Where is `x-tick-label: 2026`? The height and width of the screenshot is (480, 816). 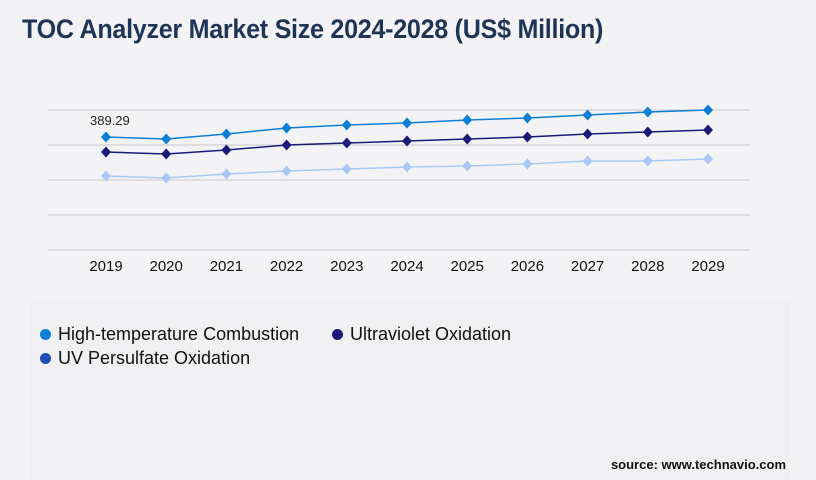
x-tick-label: 2026 is located at coordinates (527, 266).